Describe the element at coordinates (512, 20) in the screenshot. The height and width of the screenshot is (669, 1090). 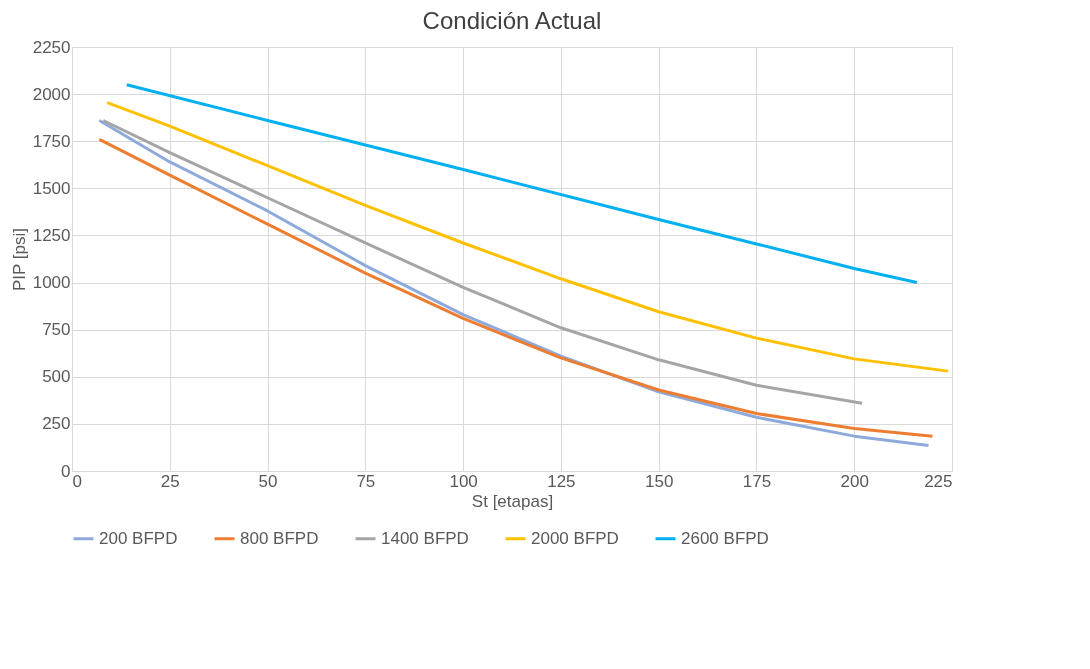
I see `chart-title: Condición Actual` at that location.